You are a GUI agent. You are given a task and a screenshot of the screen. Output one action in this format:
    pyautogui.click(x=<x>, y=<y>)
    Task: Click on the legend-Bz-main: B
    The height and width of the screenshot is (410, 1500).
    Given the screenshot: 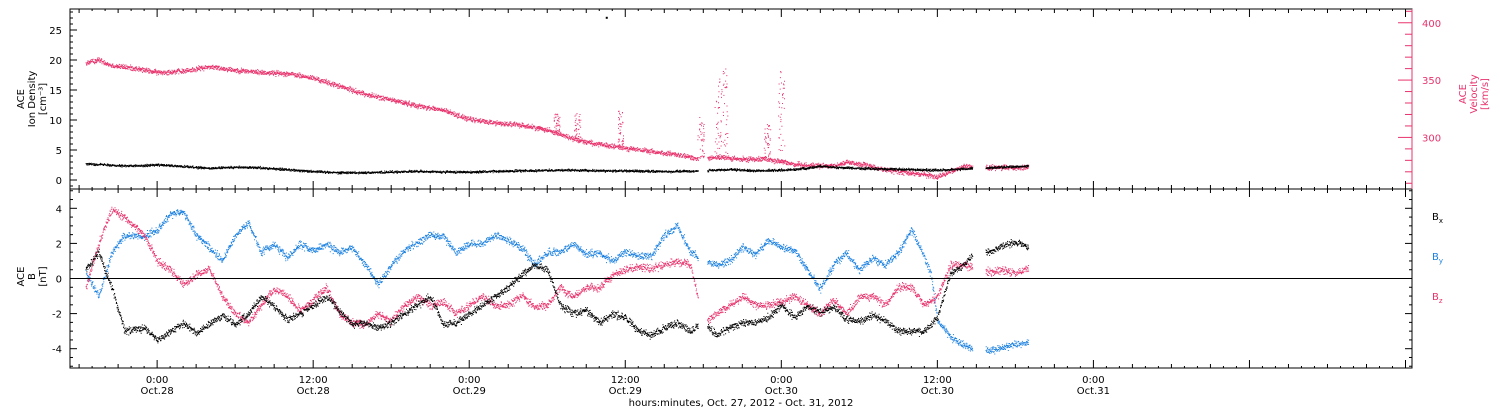 What is the action you would take?
    pyautogui.click(x=1435, y=297)
    